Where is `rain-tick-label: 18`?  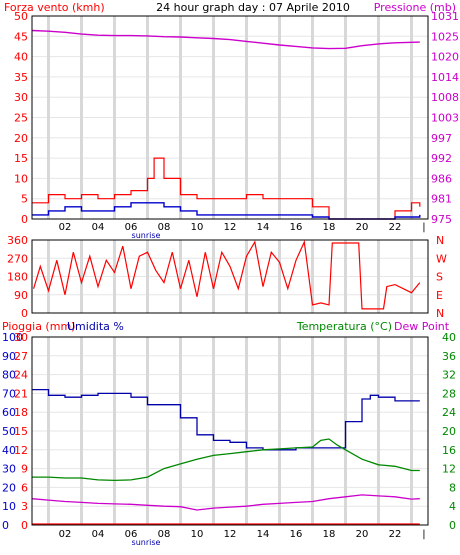
rain-tick-label: 18 is located at coordinates (21, 412).